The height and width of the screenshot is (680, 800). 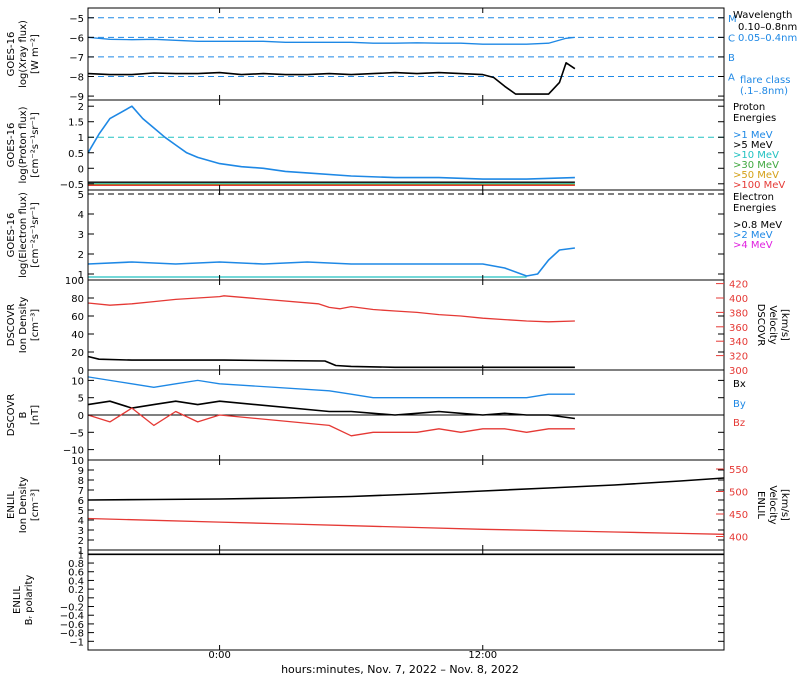 What do you see at coordinates (73, 451) in the screenshot?
I see `y-tick-label: −10` at bounding box center [73, 451].